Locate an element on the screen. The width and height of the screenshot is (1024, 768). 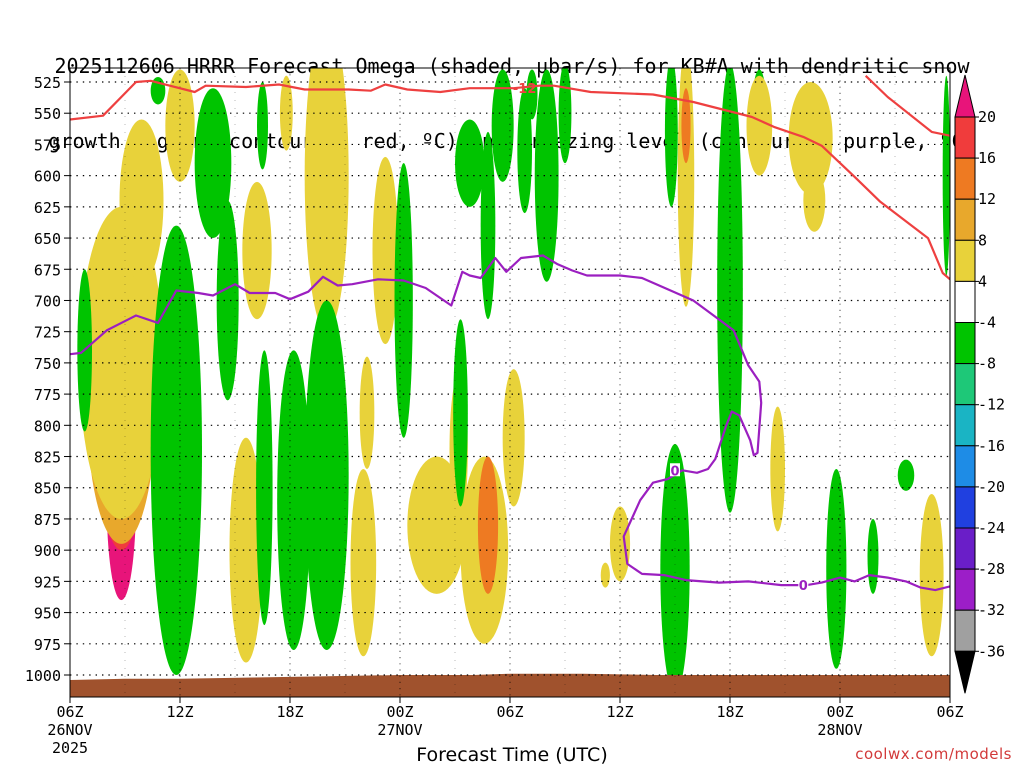
x-tick-date-0: 26NOV is located at coordinates (69, 730).